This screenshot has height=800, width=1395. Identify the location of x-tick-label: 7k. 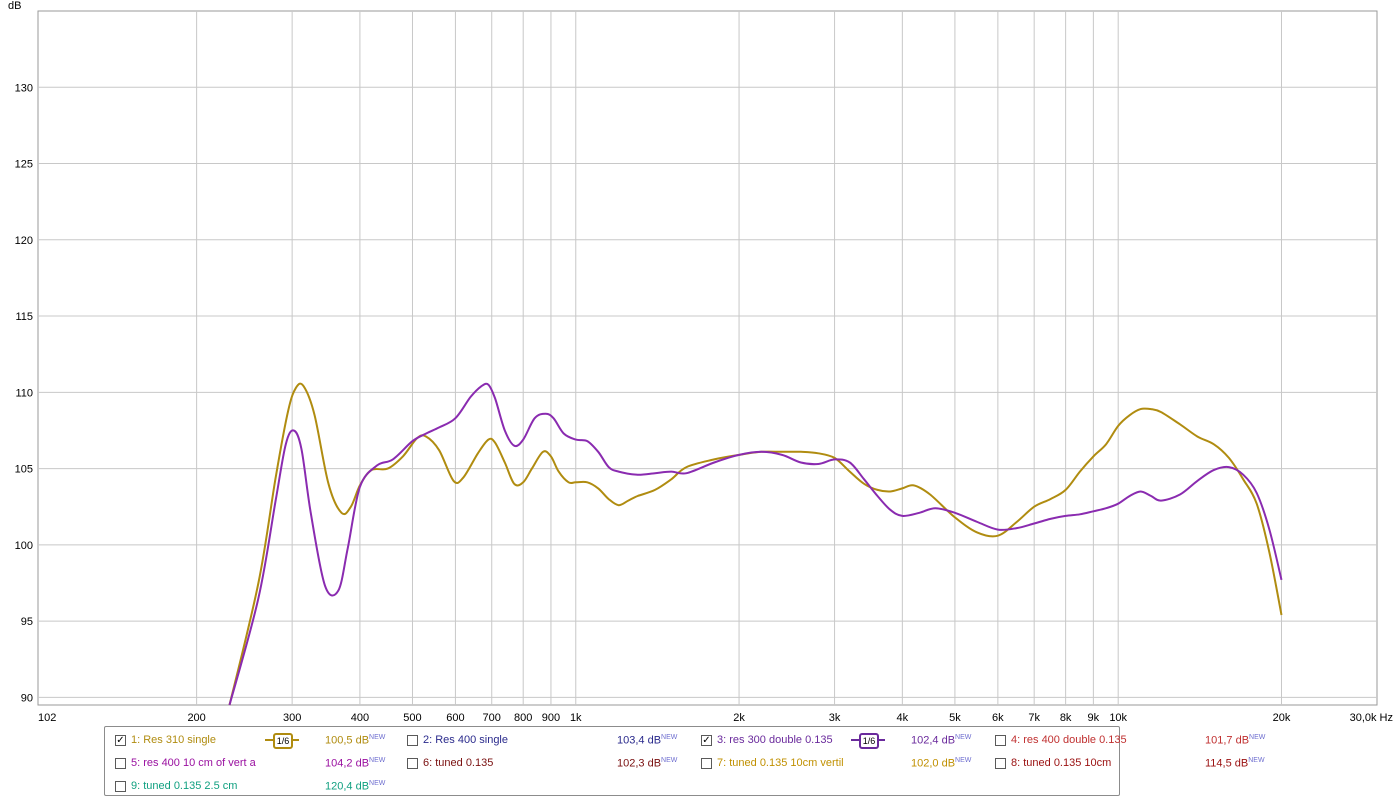
(1034, 718).